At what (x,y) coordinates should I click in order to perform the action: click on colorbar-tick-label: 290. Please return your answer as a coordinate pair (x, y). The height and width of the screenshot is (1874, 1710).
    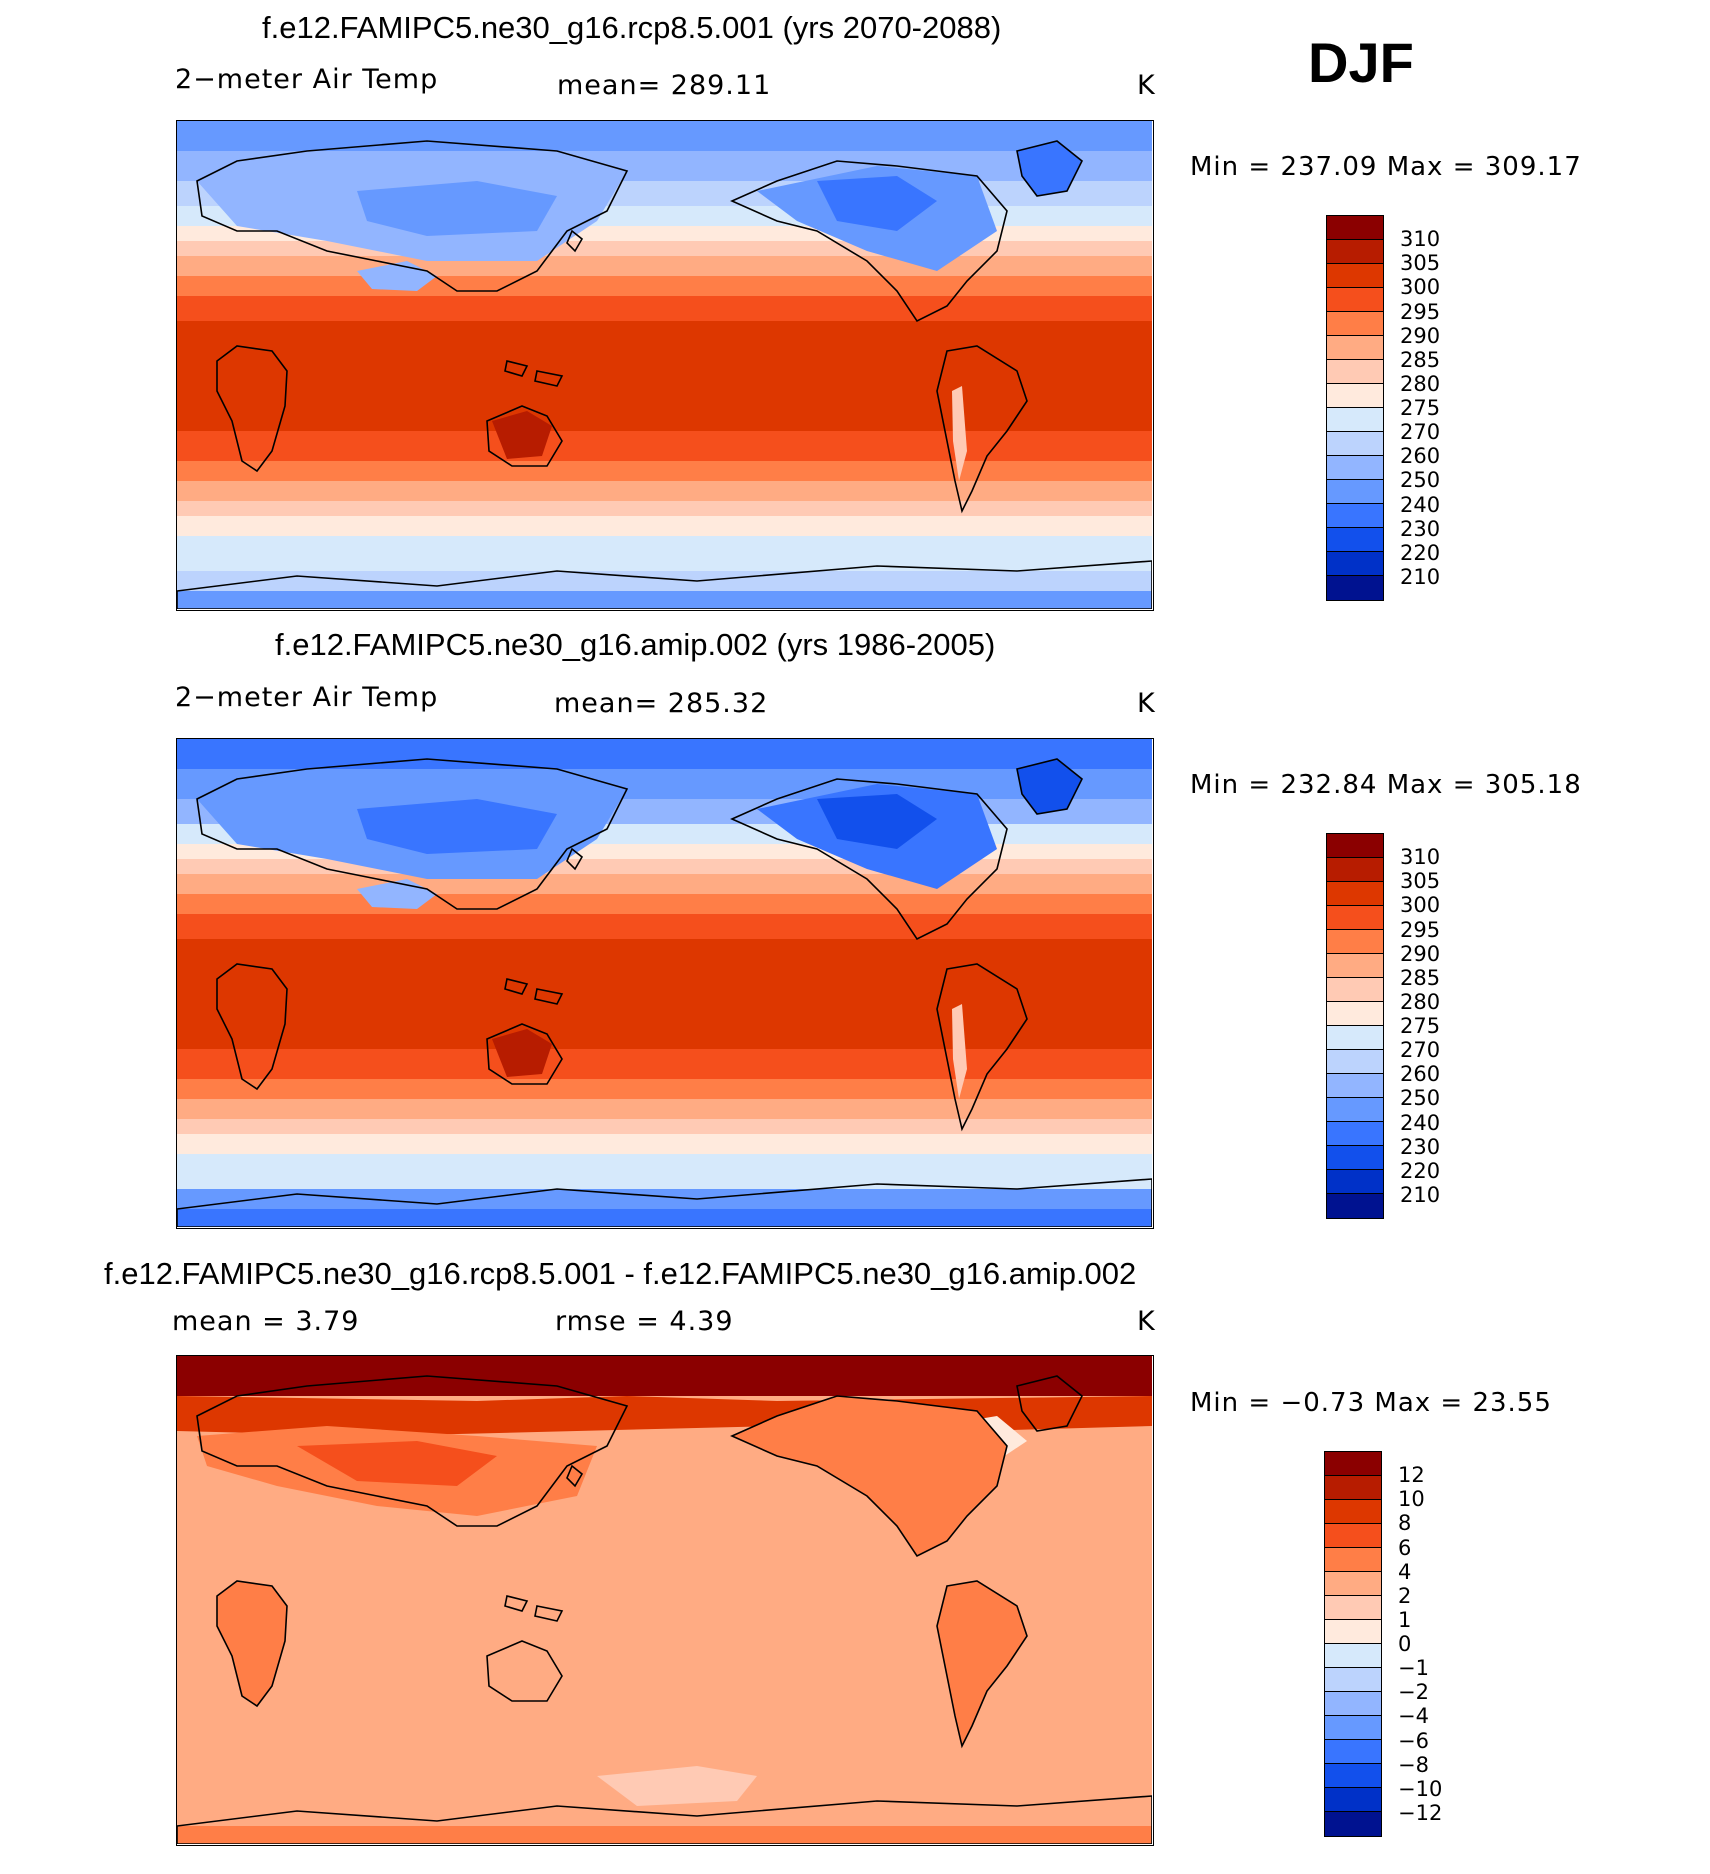
    Looking at the image, I should click on (1420, 953).